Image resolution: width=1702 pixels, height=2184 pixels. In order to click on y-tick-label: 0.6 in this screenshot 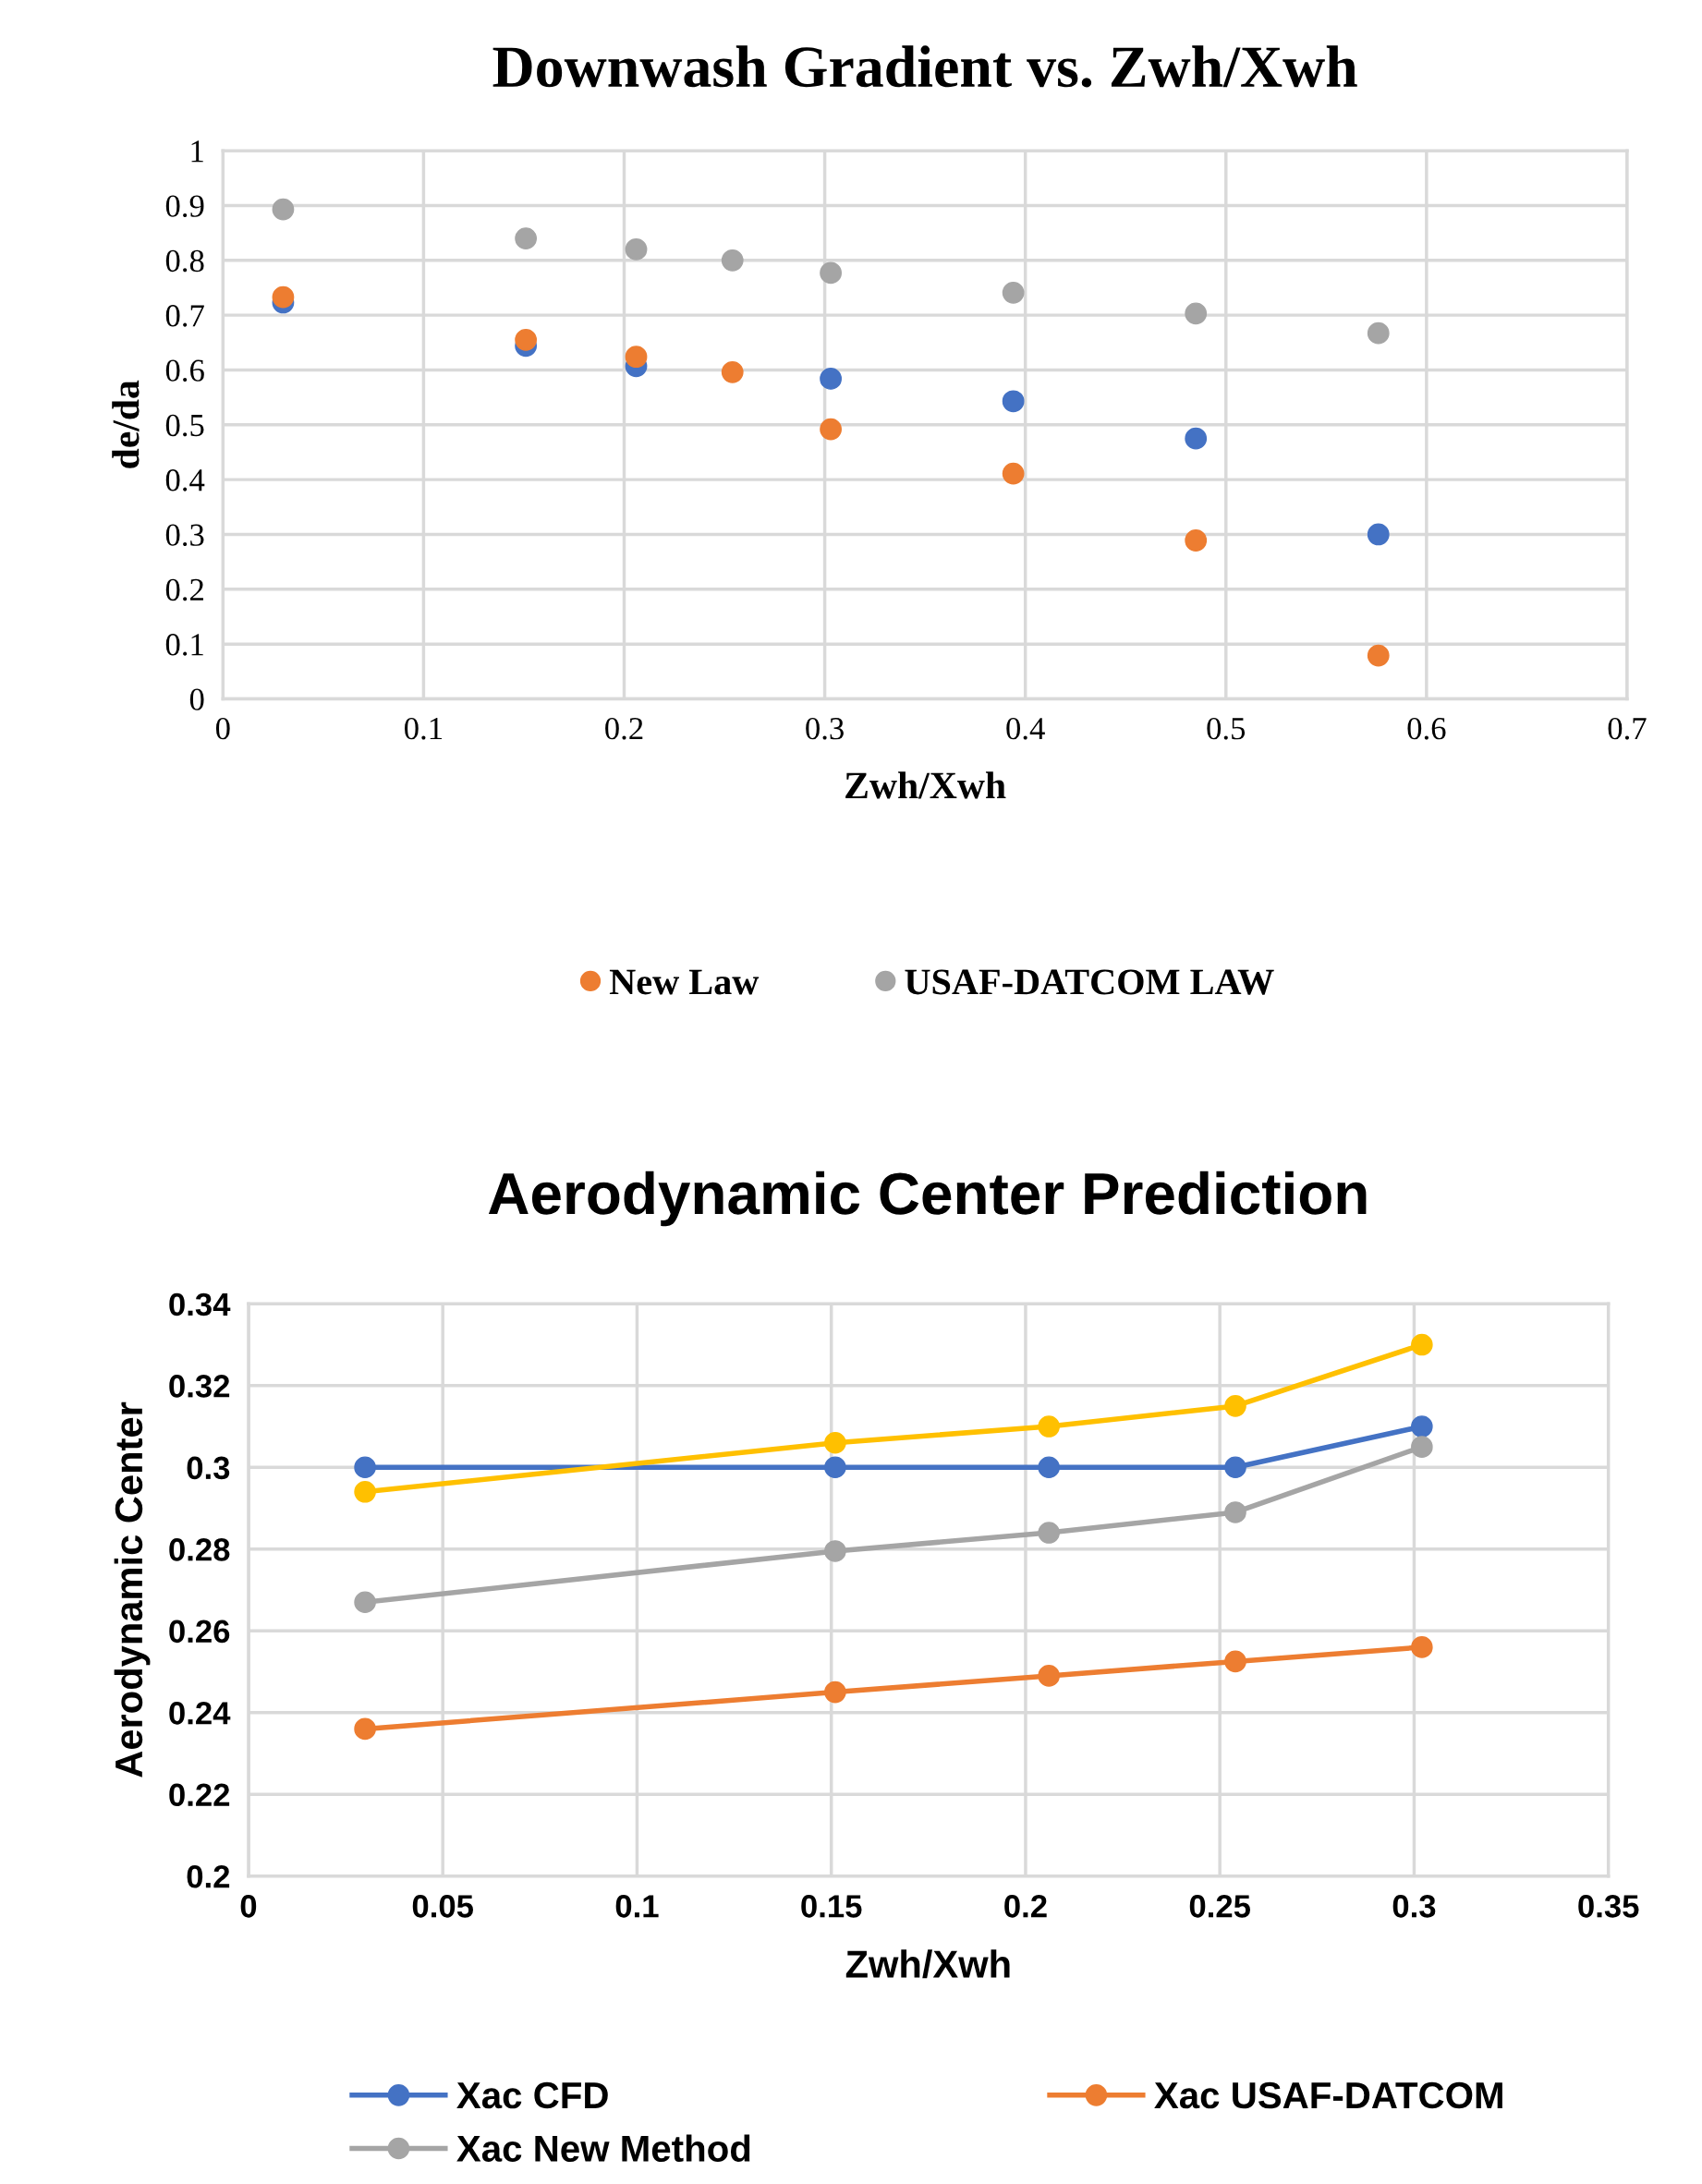, I will do `click(184, 370)`.